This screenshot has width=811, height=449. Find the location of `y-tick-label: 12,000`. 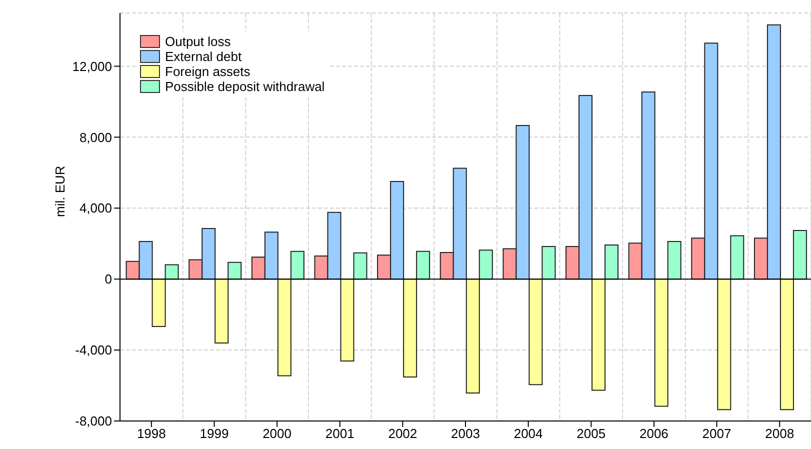

y-tick-label: 12,000 is located at coordinates (92, 66).